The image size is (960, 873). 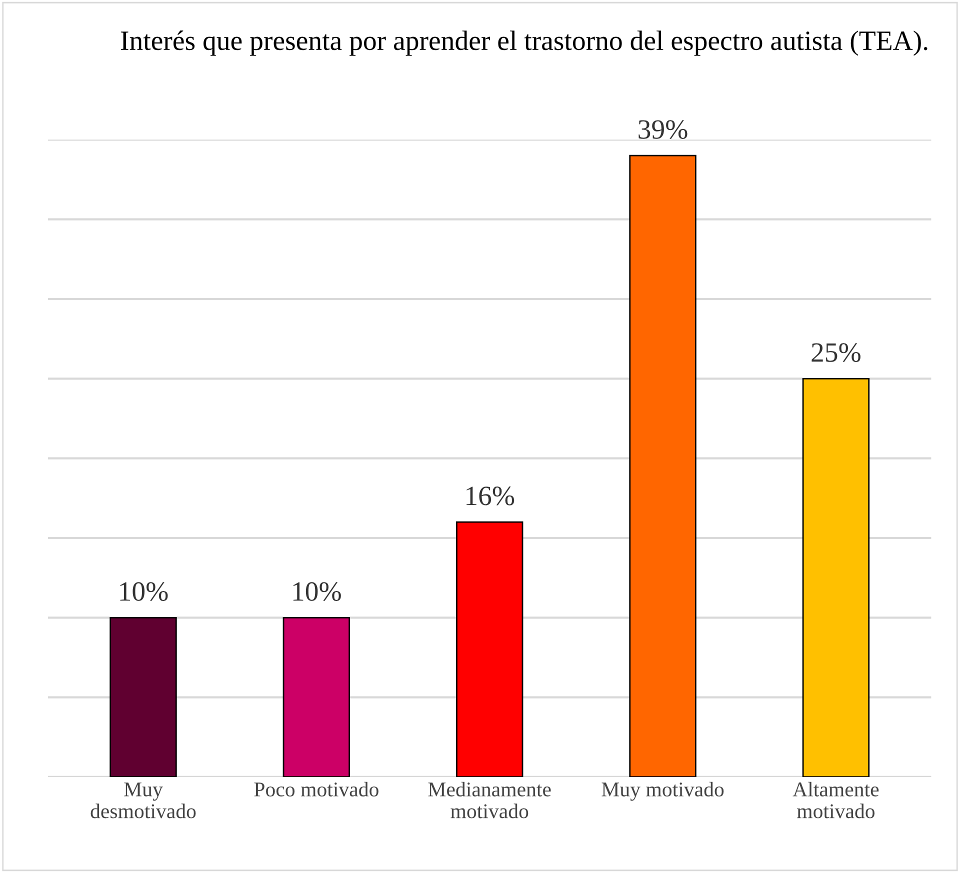 I want to click on data-label: 25%, so click(x=836, y=352).